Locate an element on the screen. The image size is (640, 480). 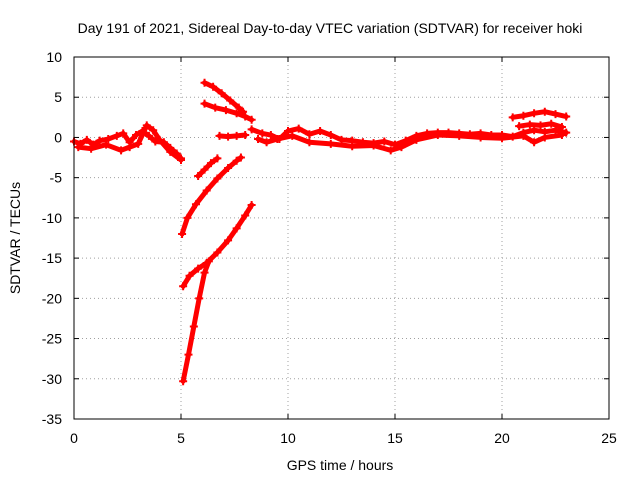
x-tick-label: 10 is located at coordinates (288, 438).